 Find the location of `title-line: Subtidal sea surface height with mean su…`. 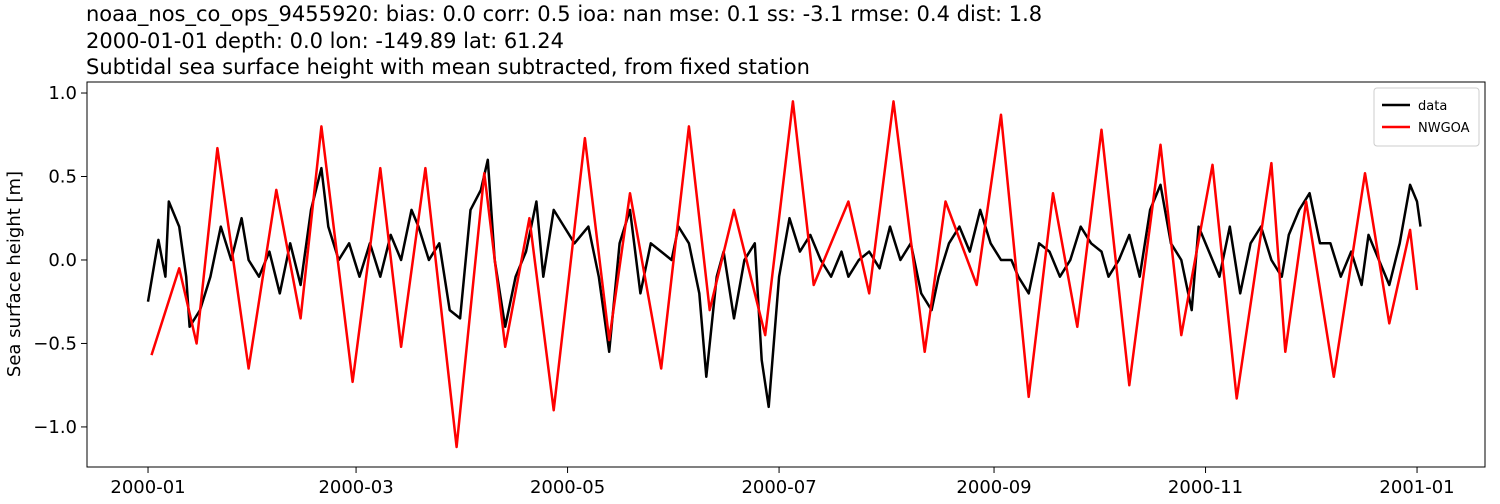

title-line: Subtidal sea surface height with mean su… is located at coordinates (448, 67).